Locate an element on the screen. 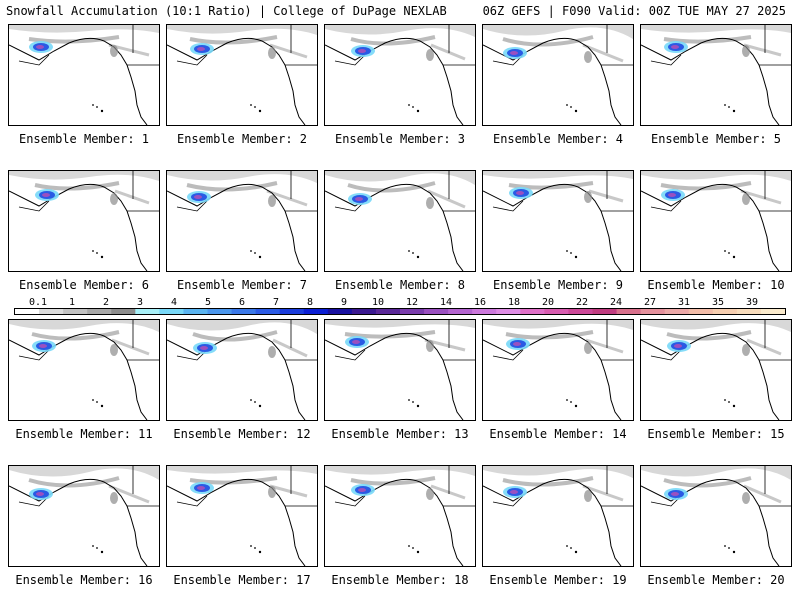 The image size is (800, 600). panel-label: Ensemble Member: 2 is located at coordinates (242, 139).